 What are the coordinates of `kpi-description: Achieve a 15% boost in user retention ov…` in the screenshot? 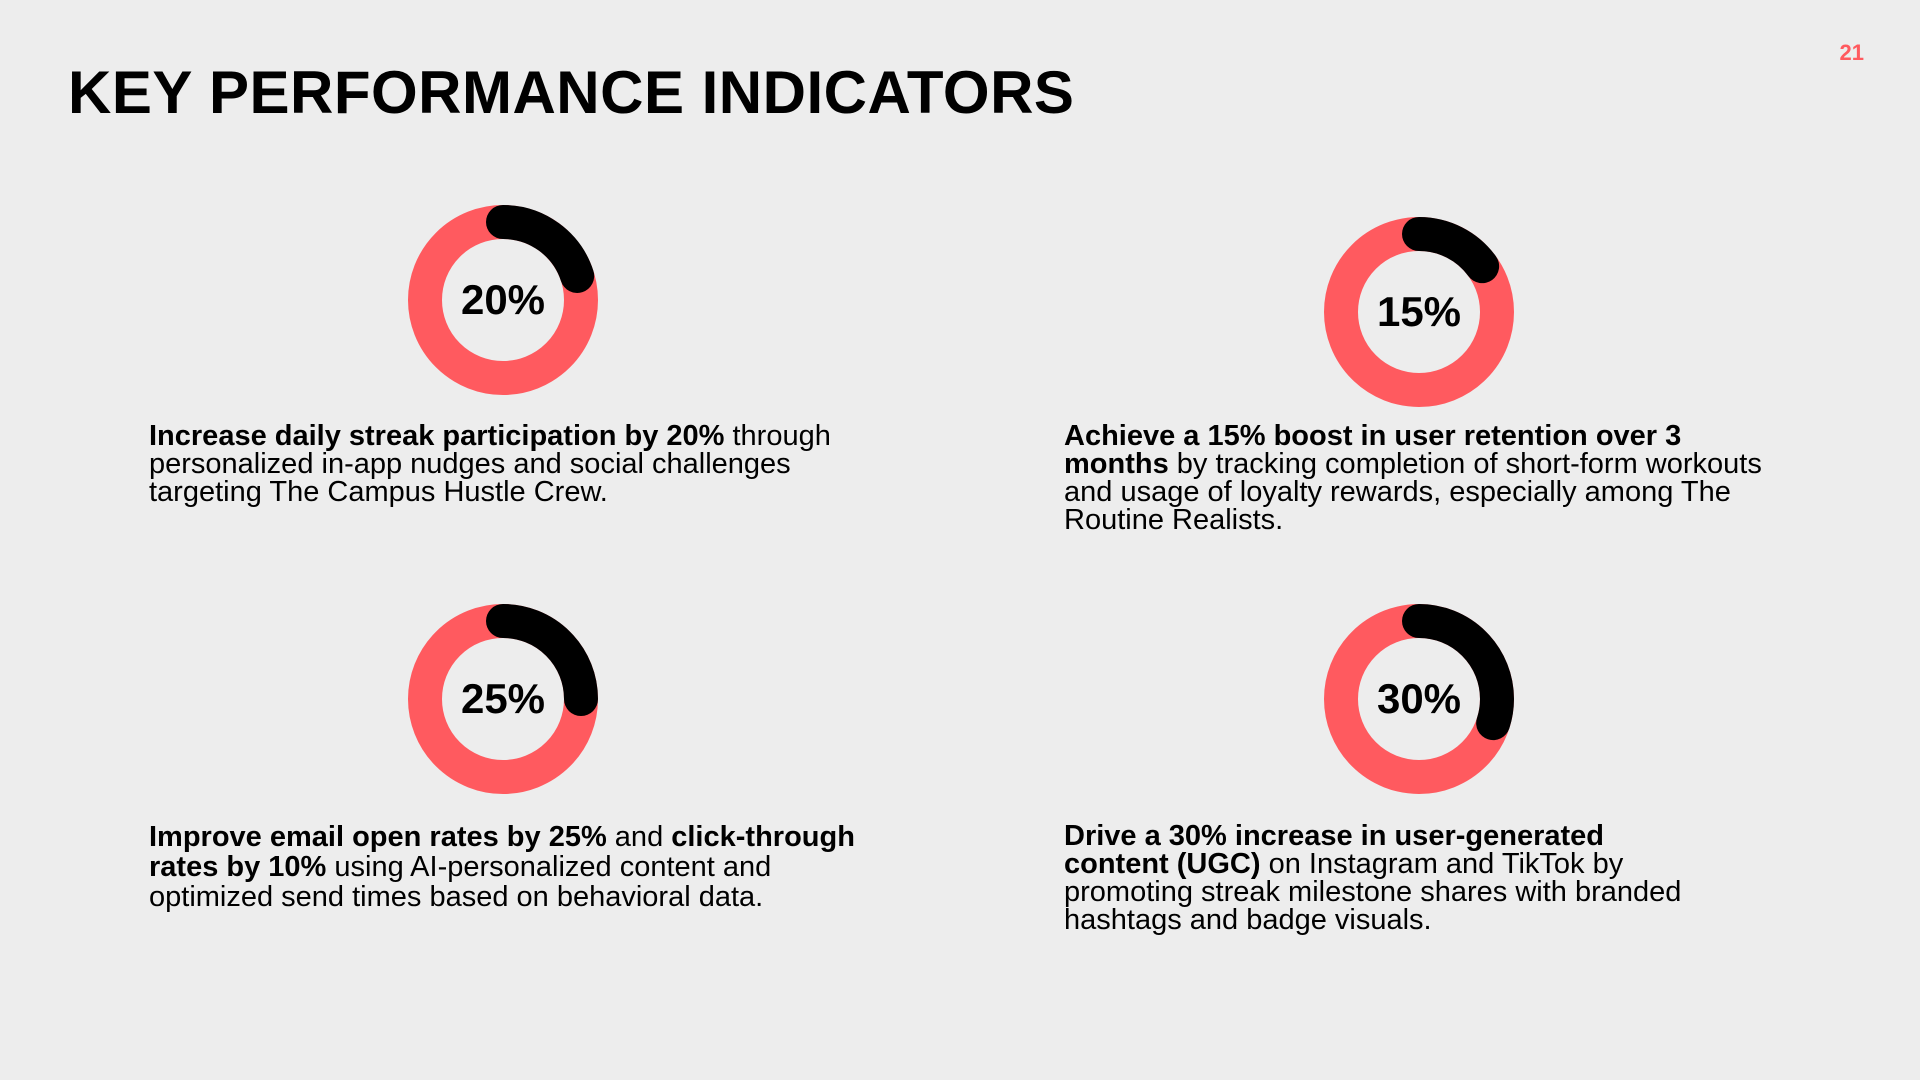 It's located at (1424, 478).